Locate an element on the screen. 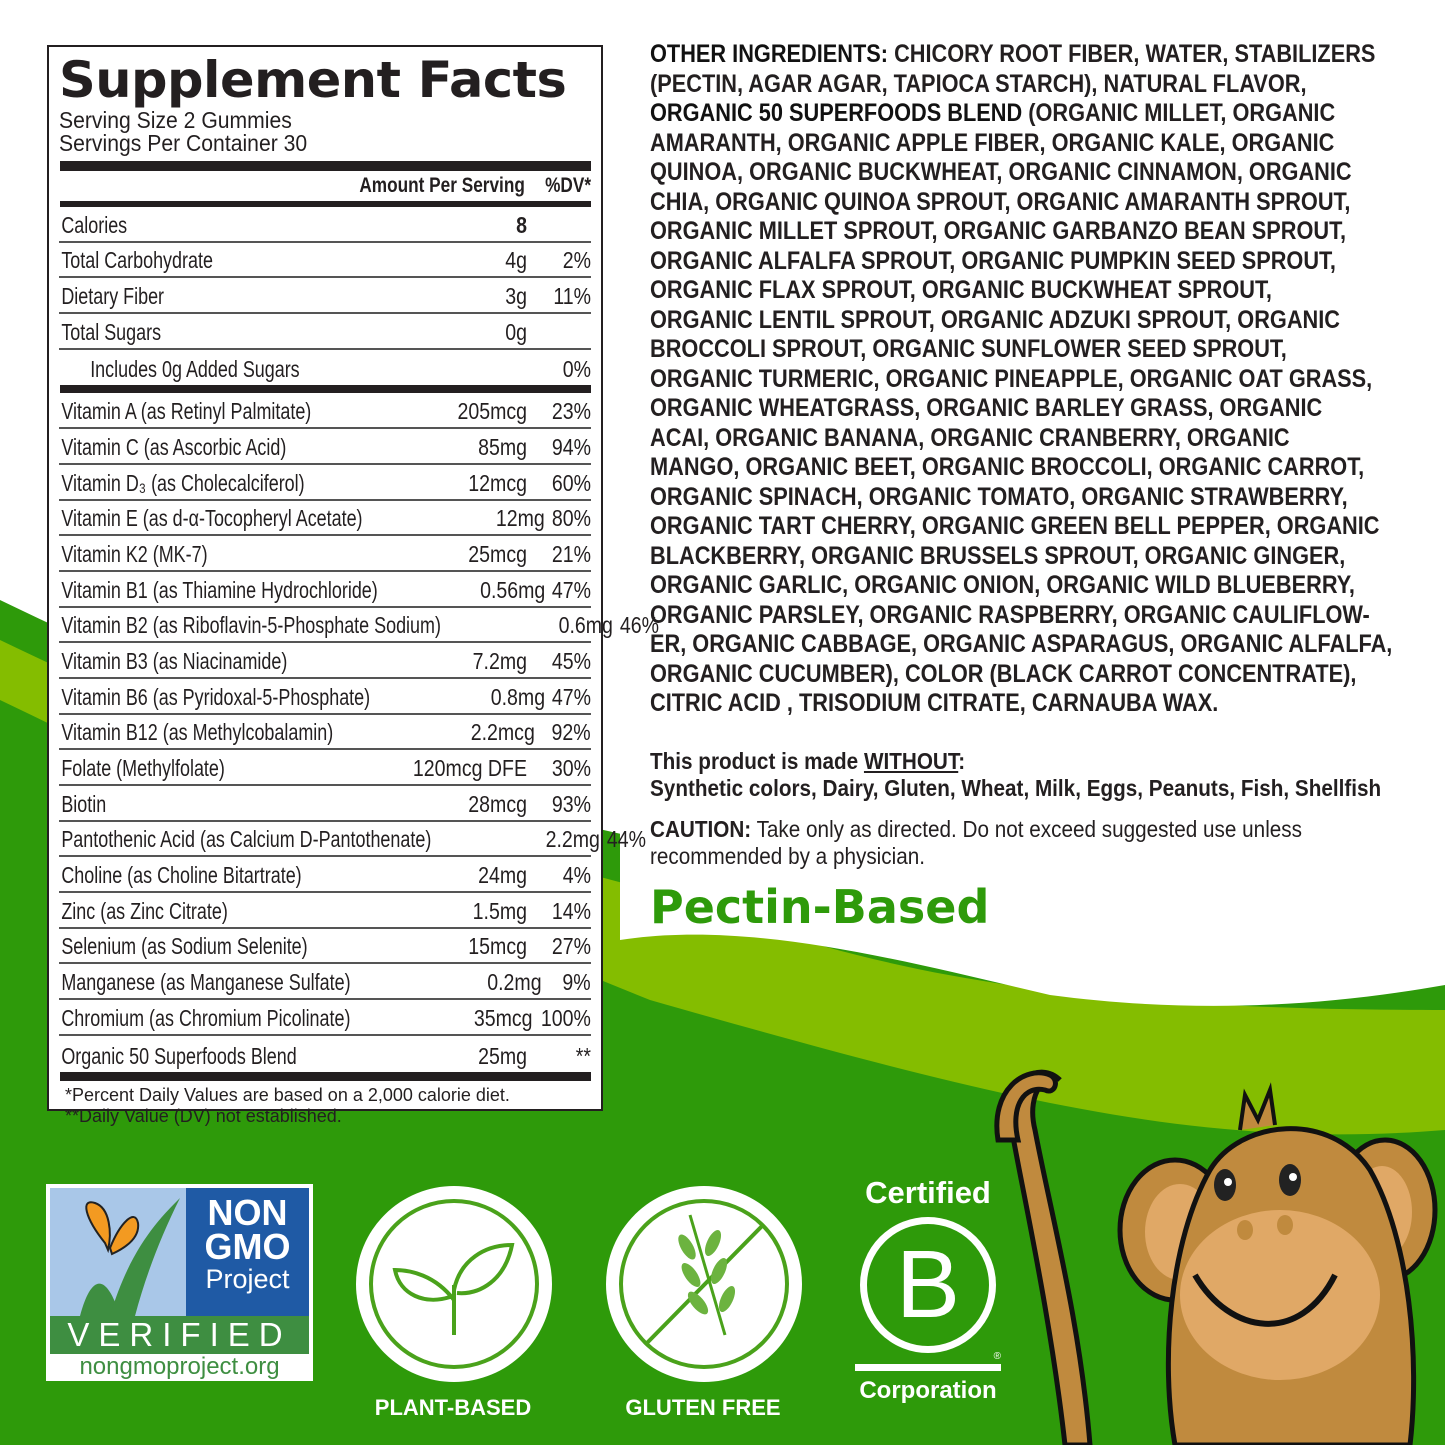 The width and height of the screenshot is (1445, 1445). nutrient-name: Vitamin E (as d-α-Tocopheryl Acetate) is located at coordinates (212, 518).